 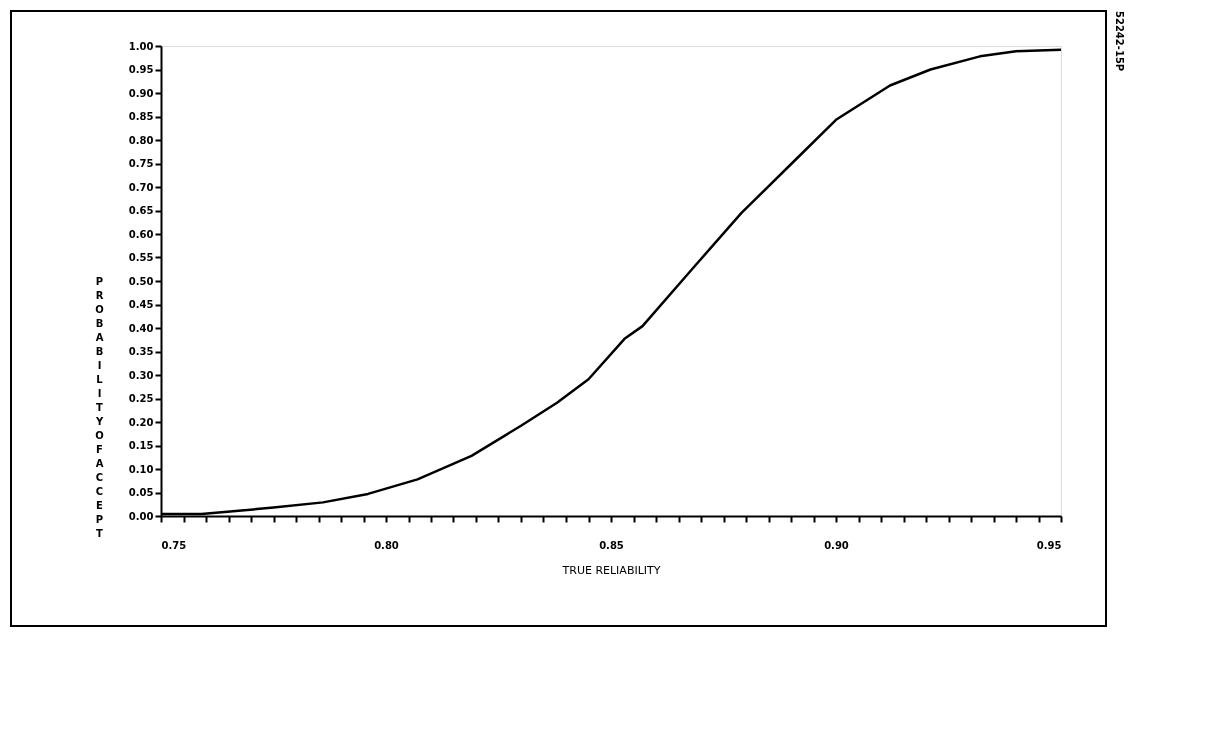 What do you see at coordinates (141, 469) in the screenshot?
I see `y-tick-label: 0.10` at bounding box center [141, 469].